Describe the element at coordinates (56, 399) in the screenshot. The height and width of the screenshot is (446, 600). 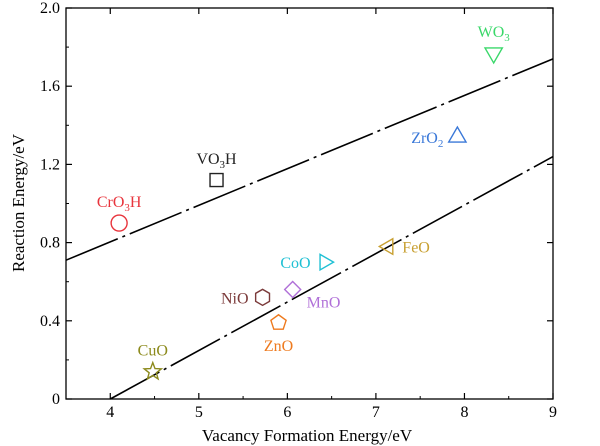
I see `y-tick-label: 0` at that location.